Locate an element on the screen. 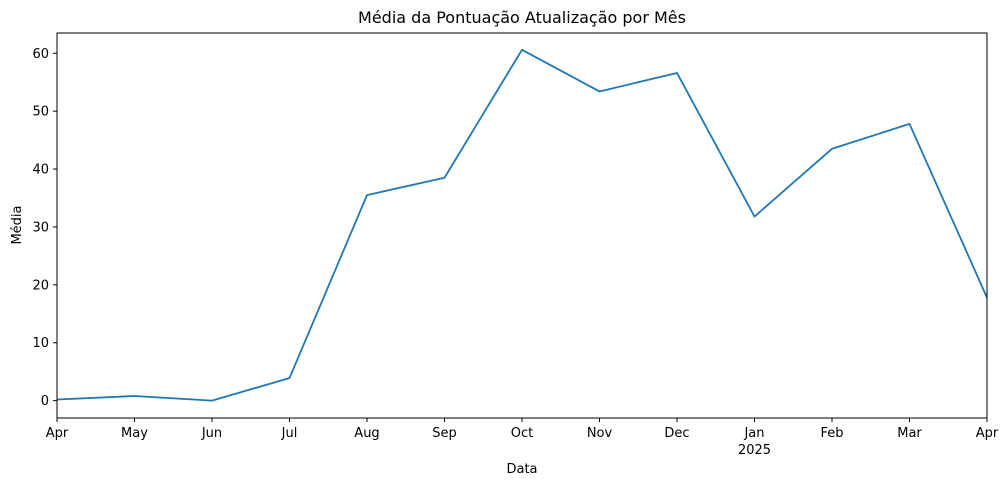  x-tick-label: Jul is located at coordinates (289, 433).